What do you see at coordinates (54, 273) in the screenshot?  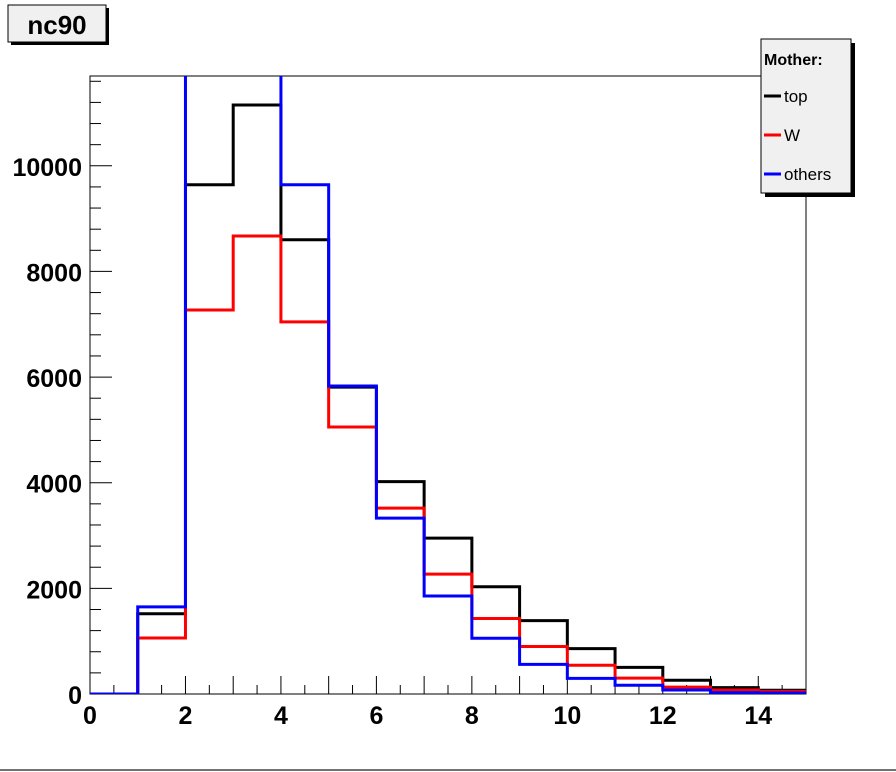 I see `y-tick-label: 8000` at bounding box center [54, 273].